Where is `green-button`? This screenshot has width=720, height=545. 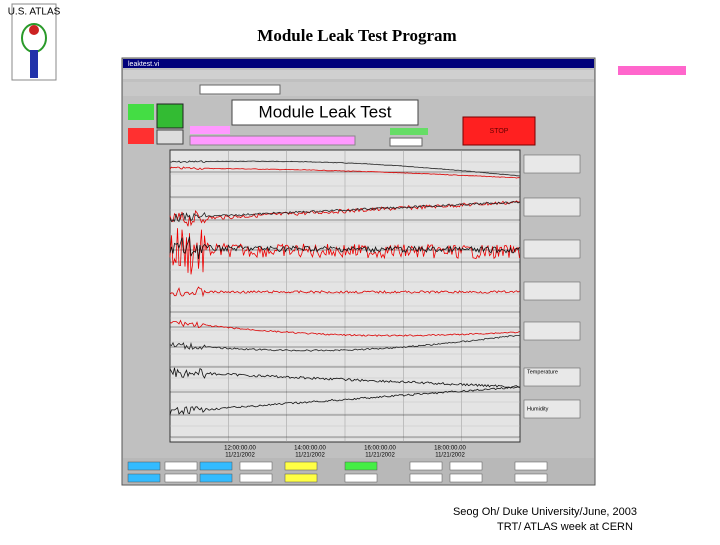 green-button is located at coordinates (170, 116).